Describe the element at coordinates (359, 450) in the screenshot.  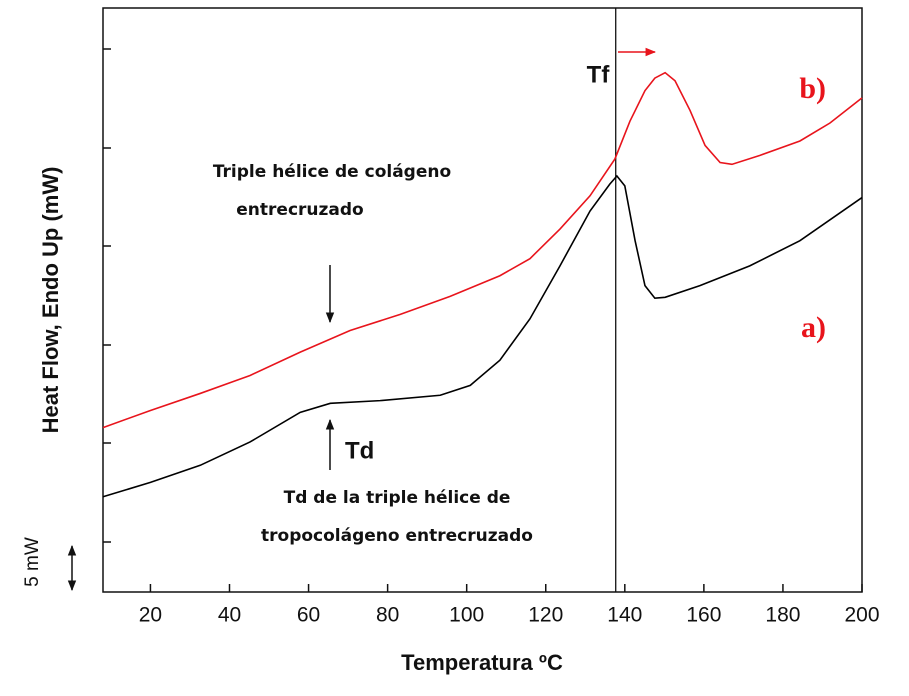
I see `td-label: Td` at that location.